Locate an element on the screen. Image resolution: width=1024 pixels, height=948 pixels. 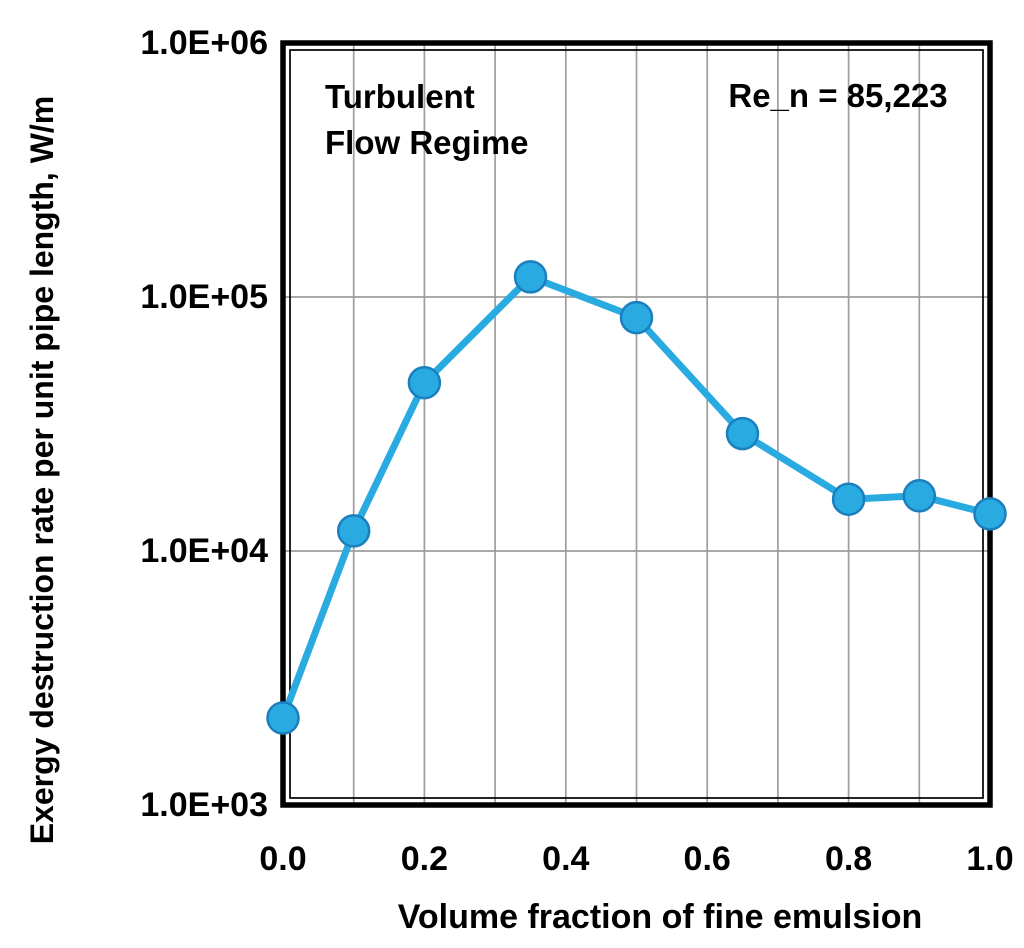
flow-regime-annotation: Turbulent Flow Regime is located at coordinates (427, 120).